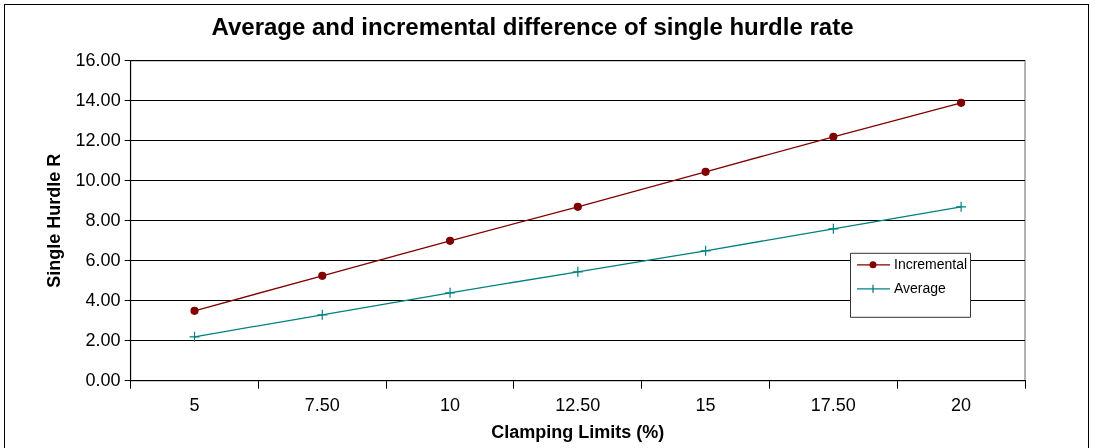  What do you see at coordinates (961, 404) in the screenshot?
I see `x-tick-label: 20` at bounding box center [961, 404].